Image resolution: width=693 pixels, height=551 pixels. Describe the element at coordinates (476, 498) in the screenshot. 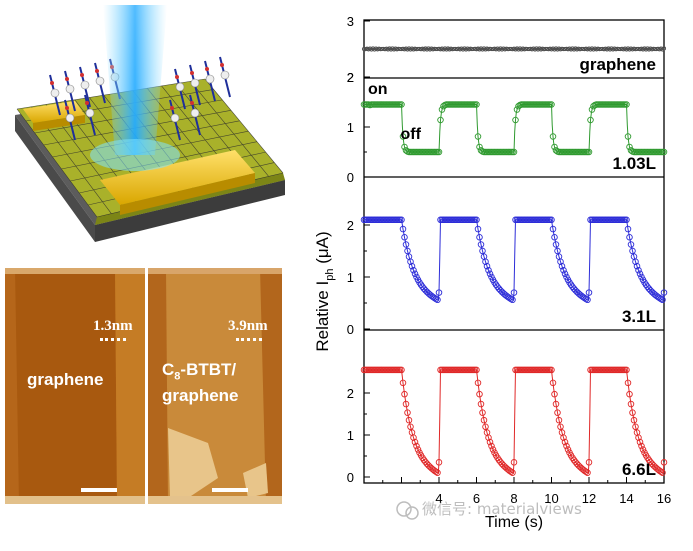

I see `x-tick-label: 6` at that location.